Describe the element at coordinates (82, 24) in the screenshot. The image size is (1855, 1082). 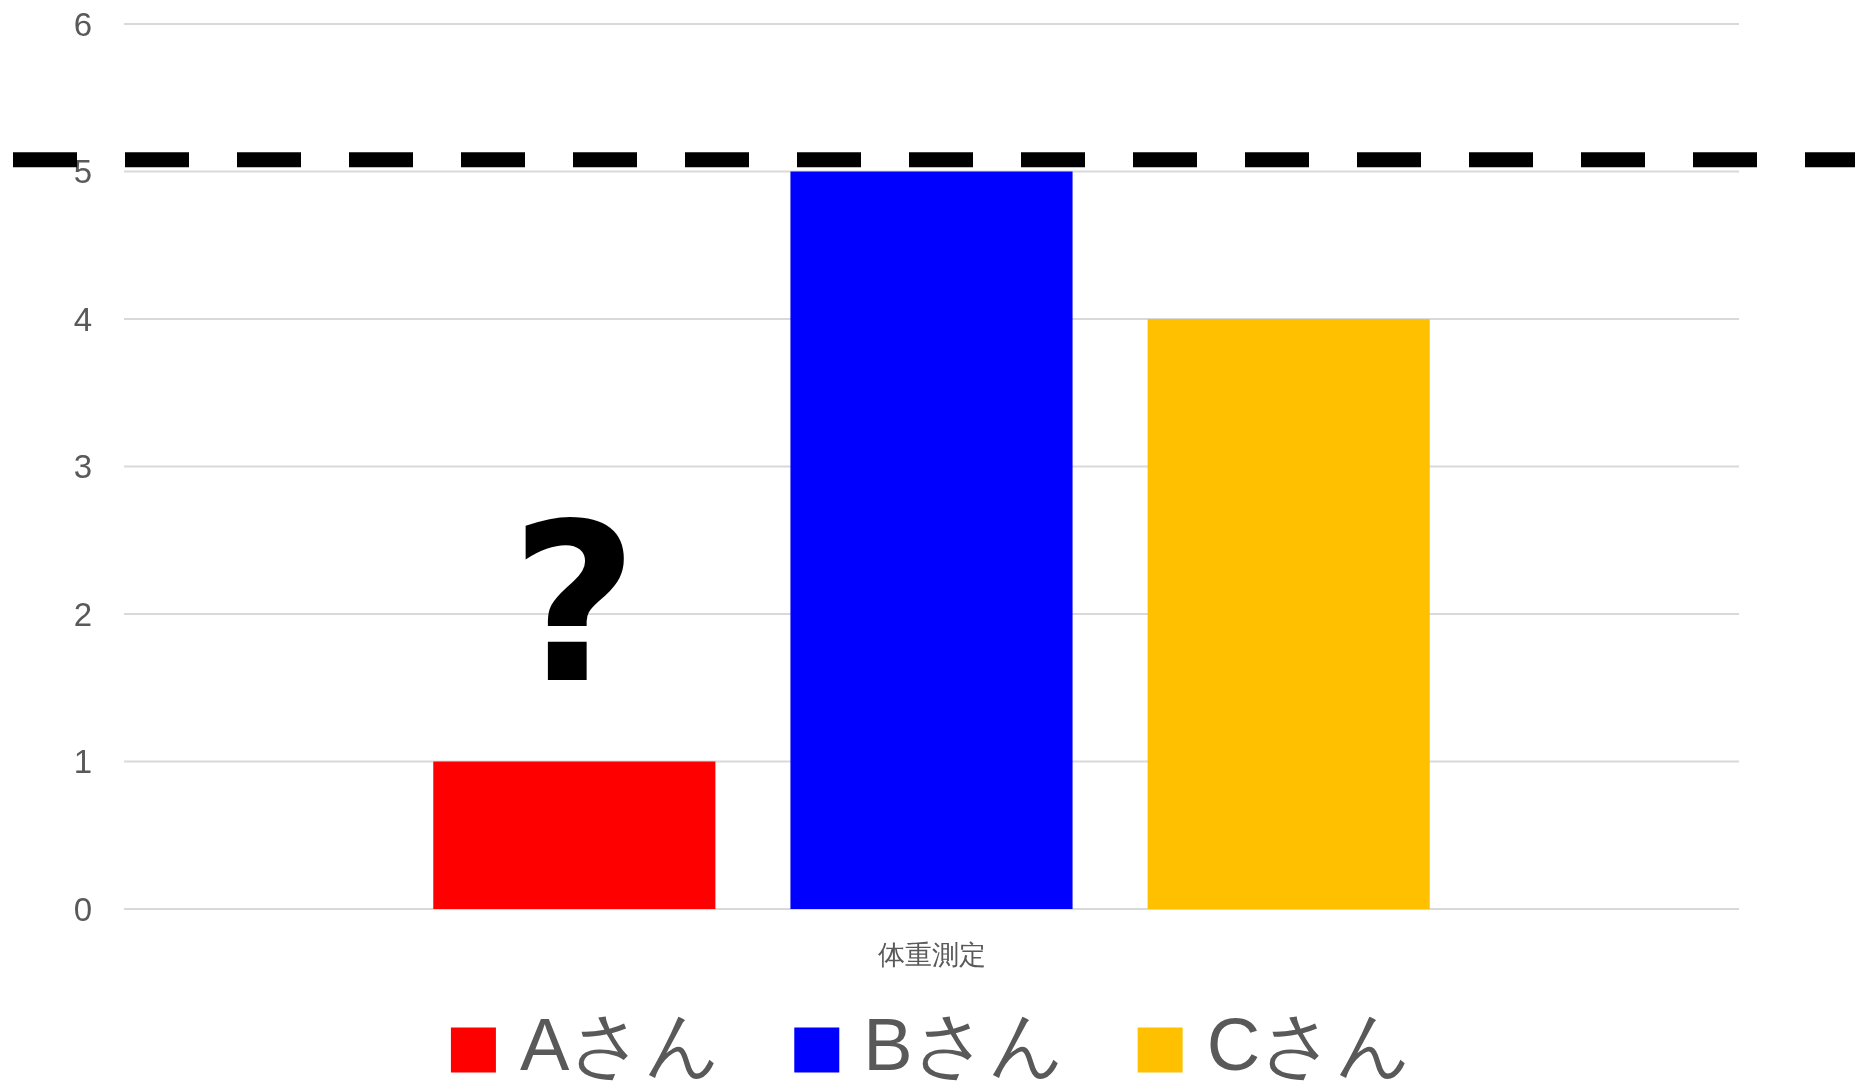
I see `y-tick-label: 6` at that location.